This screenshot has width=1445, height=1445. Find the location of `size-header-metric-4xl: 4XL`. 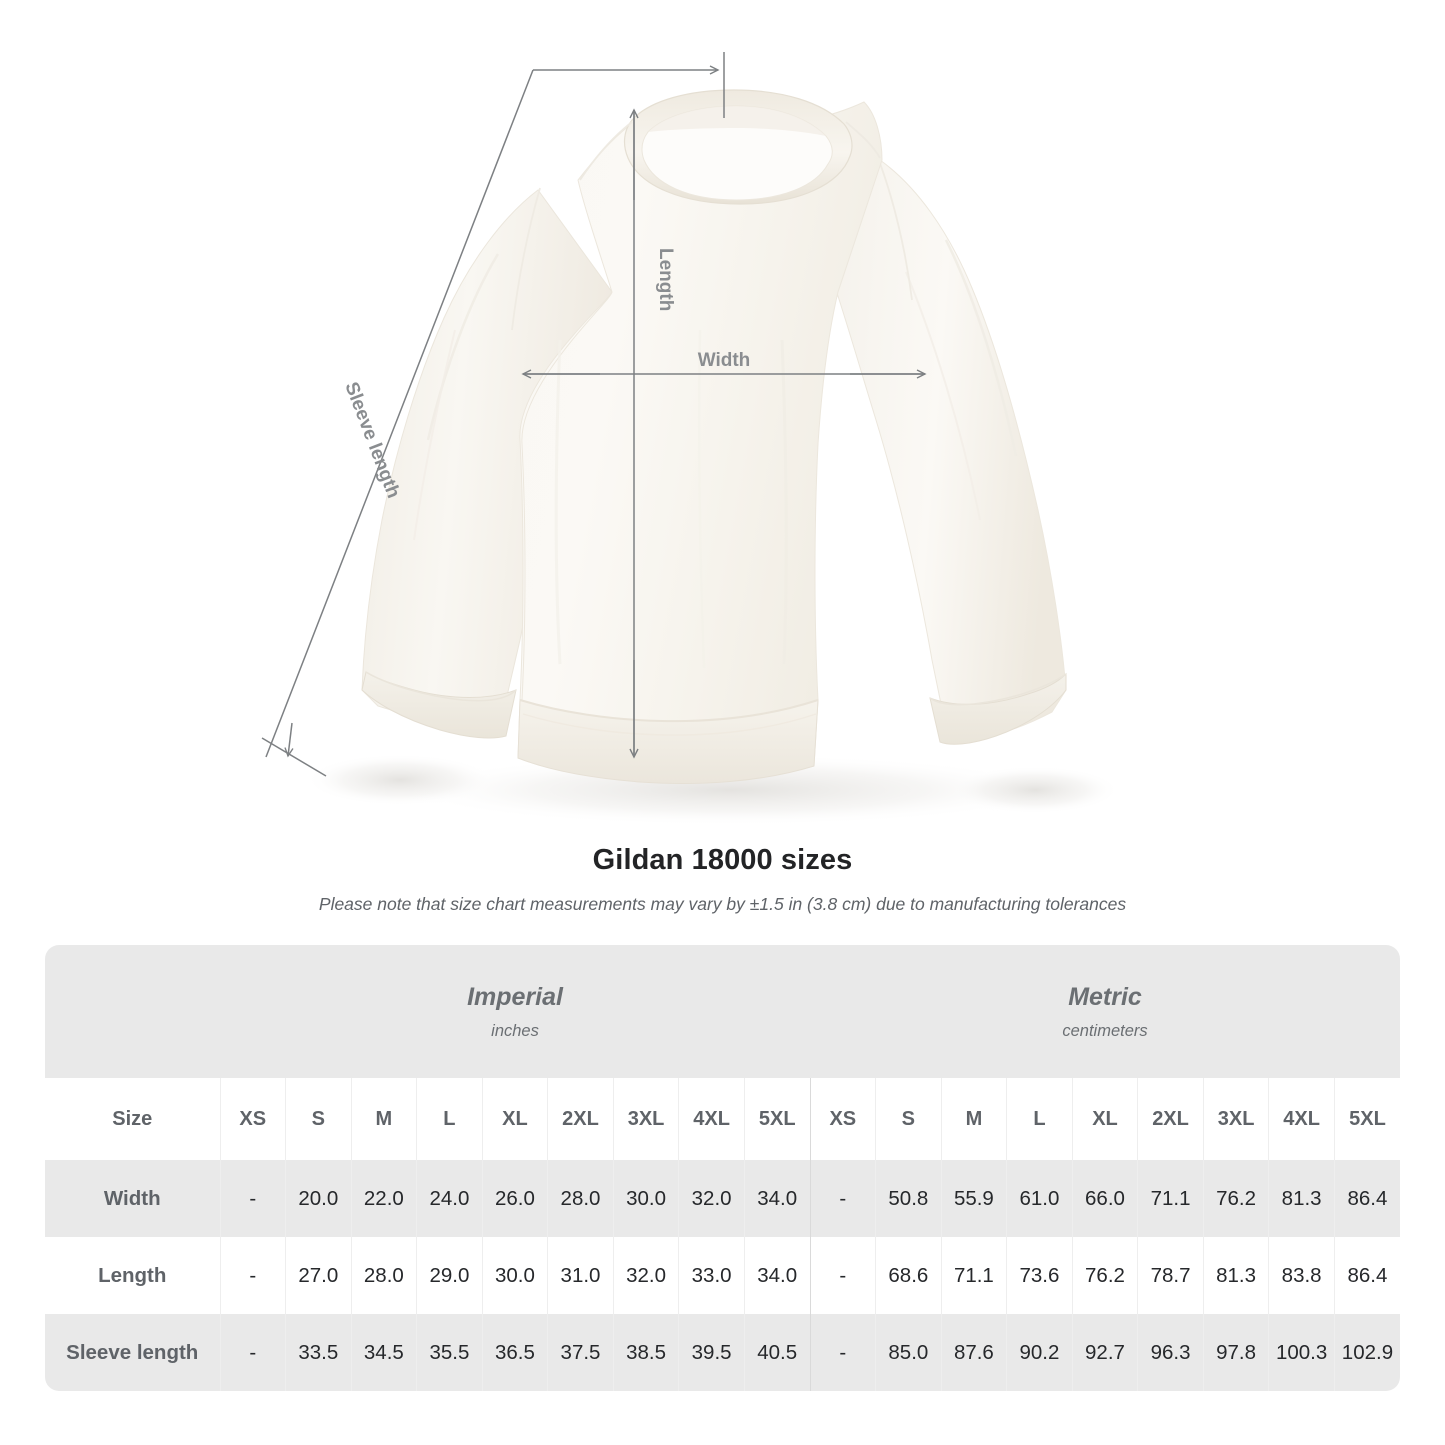

size-header-metric-4xl: 4XL is located at coordinates (1301, 1119).